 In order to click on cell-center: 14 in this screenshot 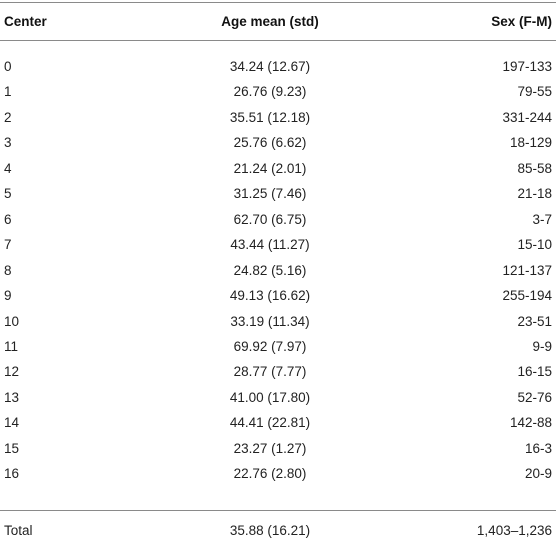, I will do `click(12, 422)`.